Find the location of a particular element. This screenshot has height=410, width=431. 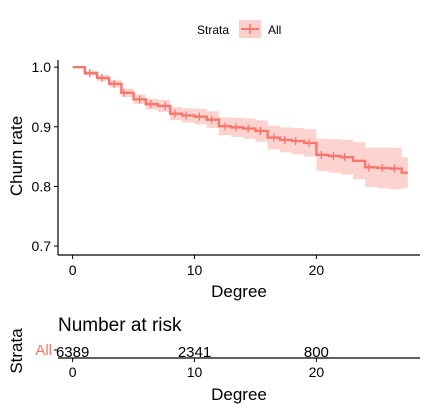

legend-entry-all: All is located at coordinates (274, 30).